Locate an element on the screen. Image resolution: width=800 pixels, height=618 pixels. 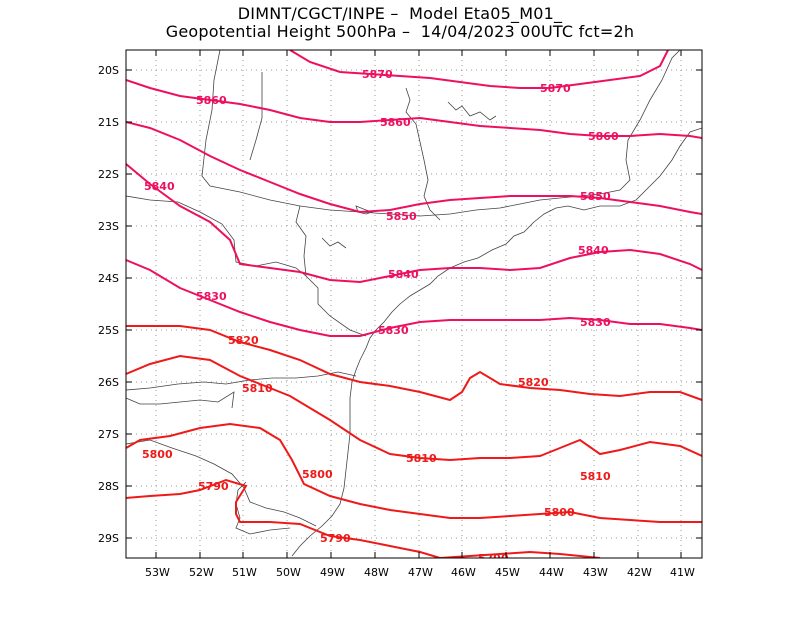
lake-furnas is located at coordinates (472, 111).